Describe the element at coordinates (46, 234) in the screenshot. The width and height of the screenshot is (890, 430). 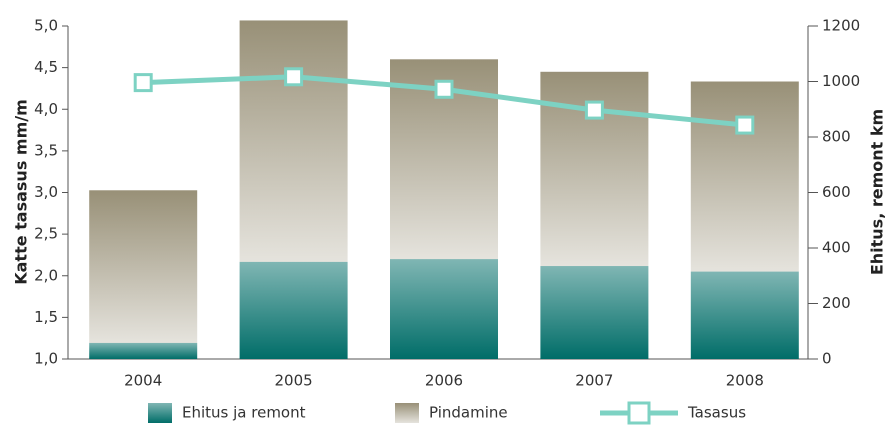
I see `y-tick-label: 2,5` at that location.